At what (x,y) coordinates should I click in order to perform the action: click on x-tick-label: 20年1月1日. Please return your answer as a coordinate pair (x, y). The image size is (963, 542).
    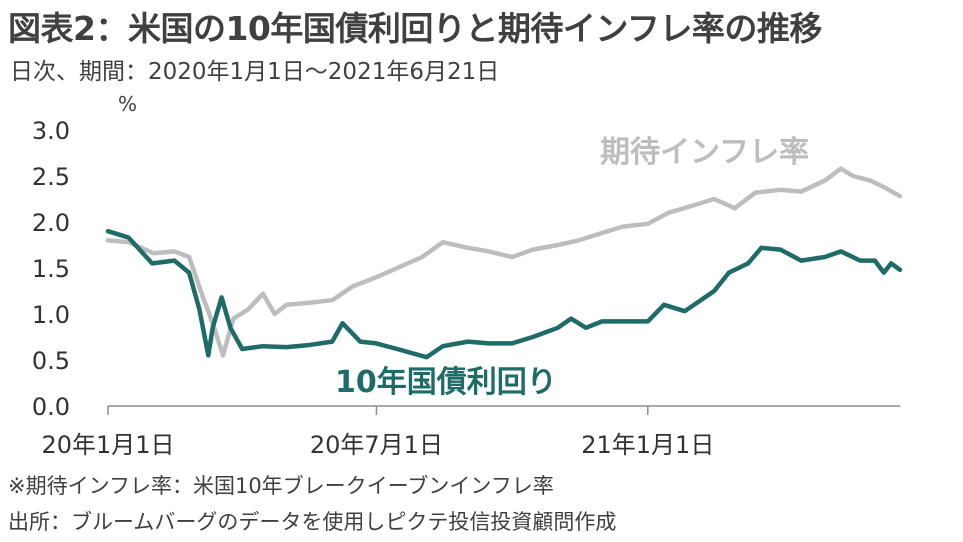
    Looking at the image, I should click on (107, 445).